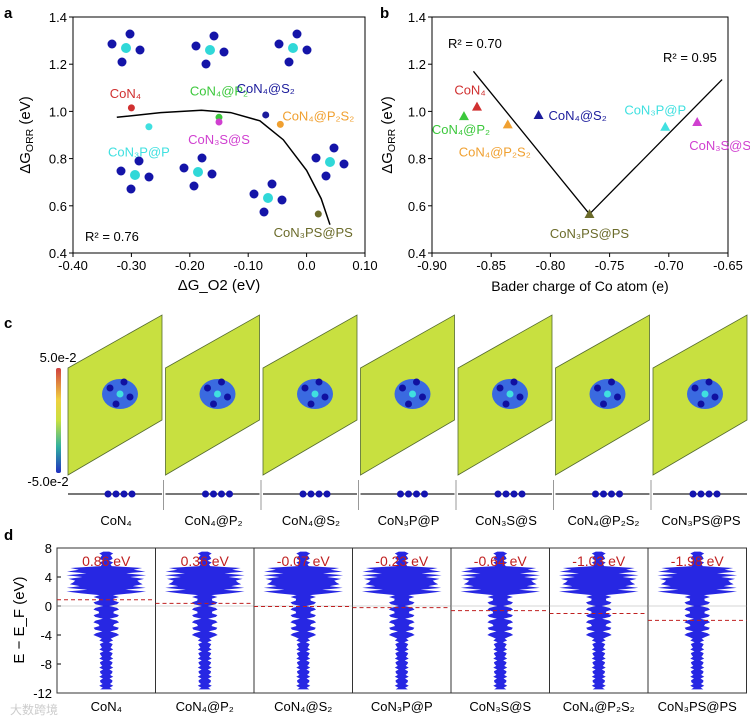  I want to click on charge-density-map: CoN₄@S₂, so click(309, 421).